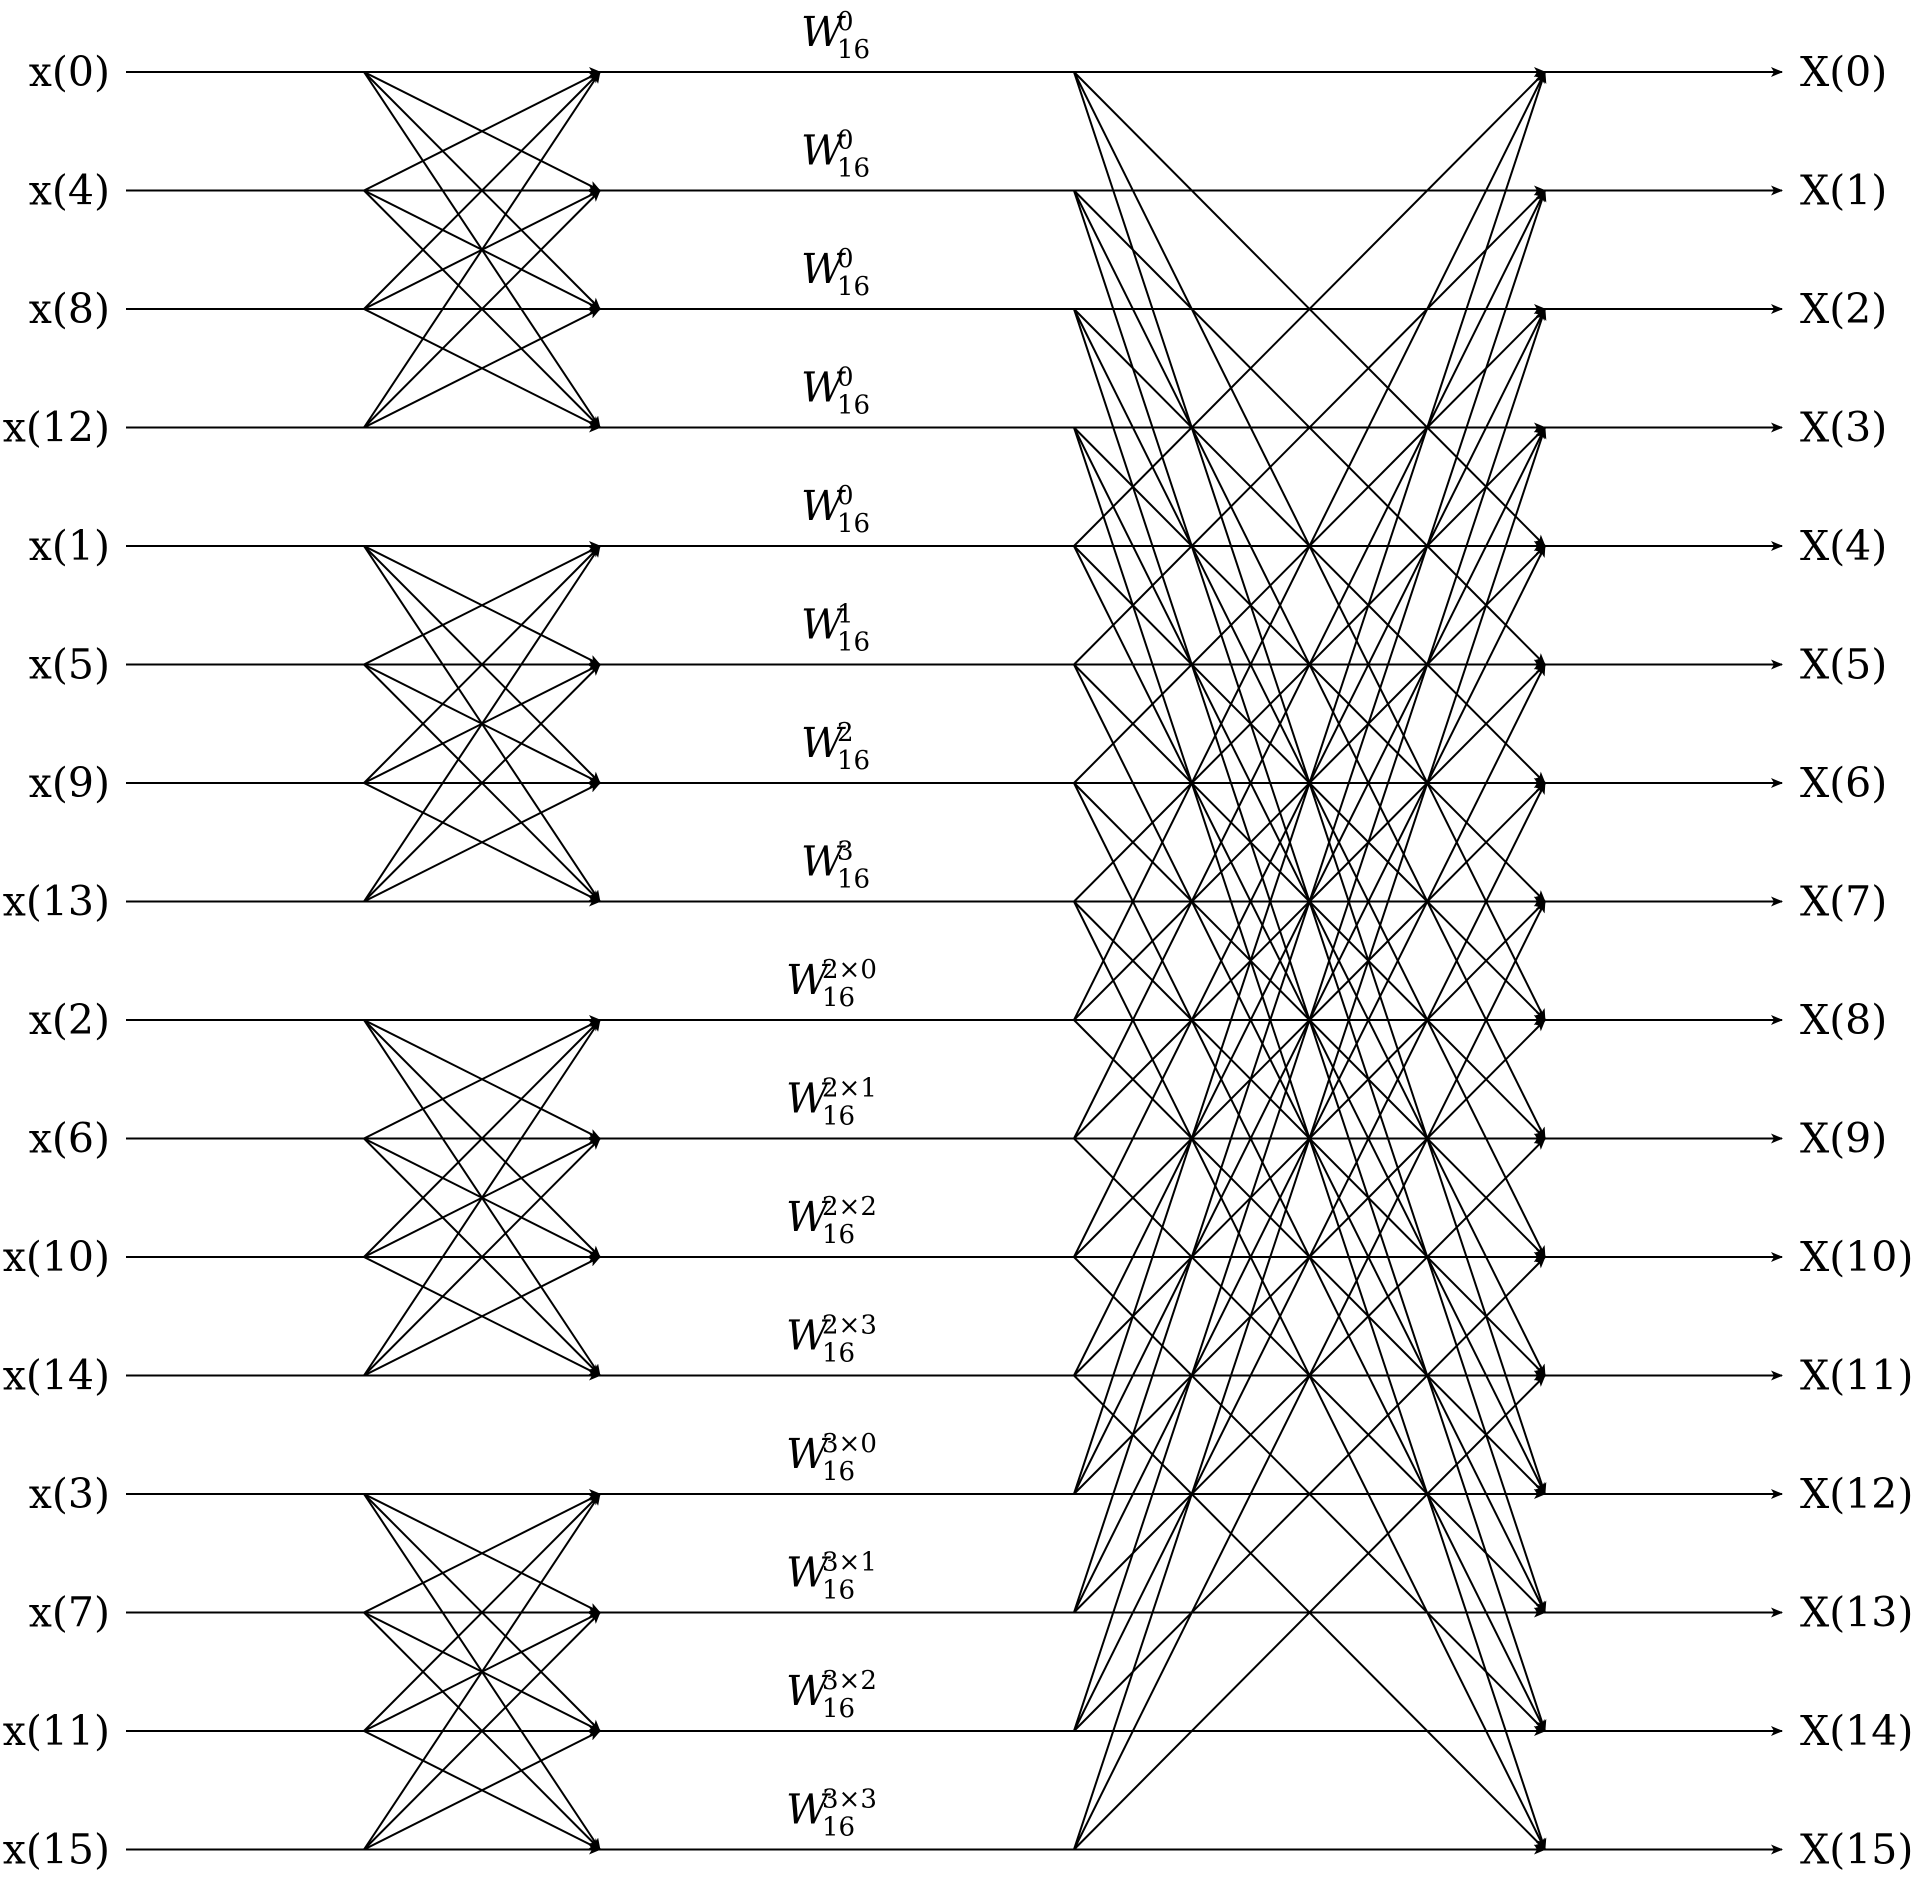 This screenshot has height=1879, width=1920. What do you see at coordinates (831, 1458) in the screenshot?
I see `twiddle-factor-label: W3×016` at bounding box center [831, 1458].